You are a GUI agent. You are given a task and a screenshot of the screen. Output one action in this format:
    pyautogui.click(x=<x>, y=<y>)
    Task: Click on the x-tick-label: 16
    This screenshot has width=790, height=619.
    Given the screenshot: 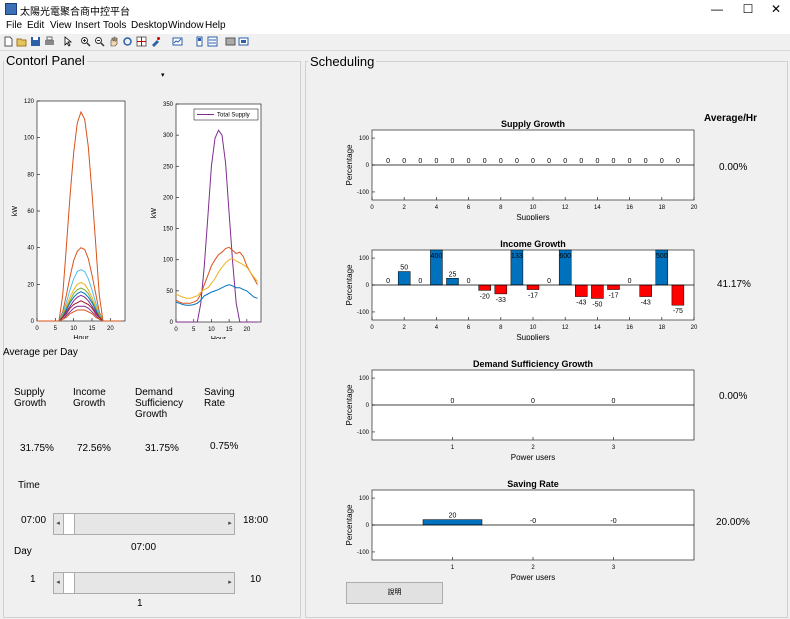 What is the action you would take?
    pyautogui.click(x=629, y=208)
    